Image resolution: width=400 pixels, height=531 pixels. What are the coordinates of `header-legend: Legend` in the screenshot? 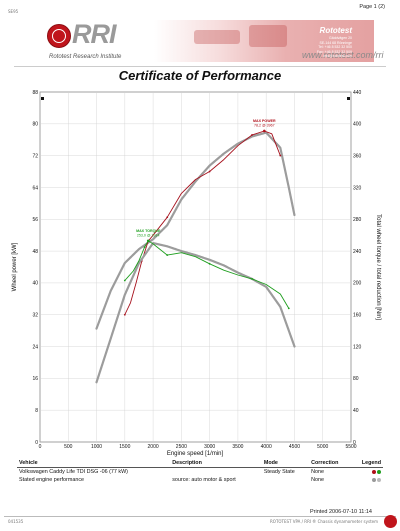 It's located at (367, 463).